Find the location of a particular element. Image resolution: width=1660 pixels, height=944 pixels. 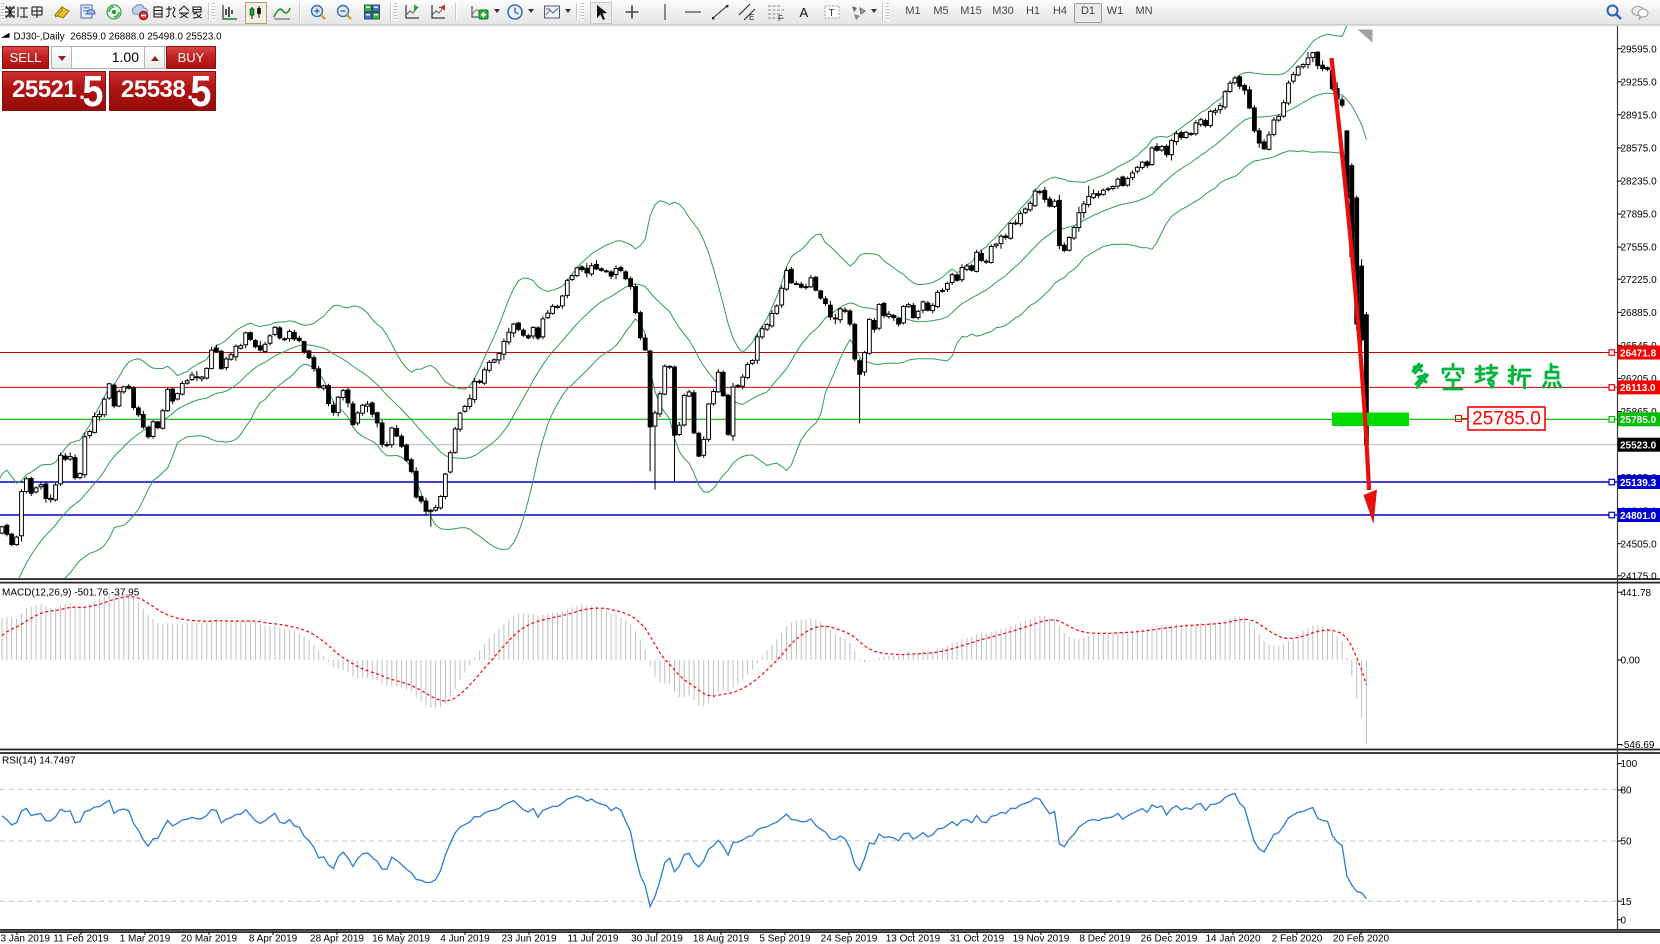

svg-text: 26113.0 is located at coordinates (1638, 388).